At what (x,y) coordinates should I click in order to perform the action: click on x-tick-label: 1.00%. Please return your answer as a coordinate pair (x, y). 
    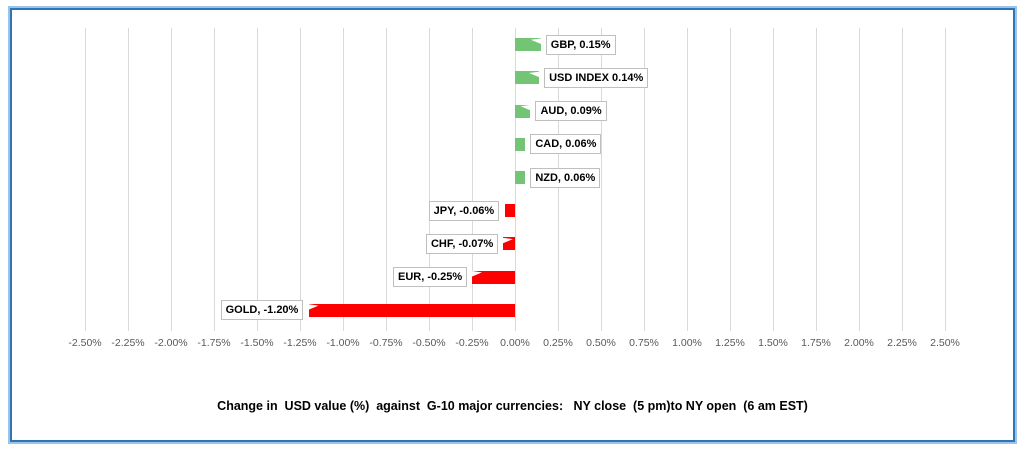
    Looking at the image, I should click on (687, 343).